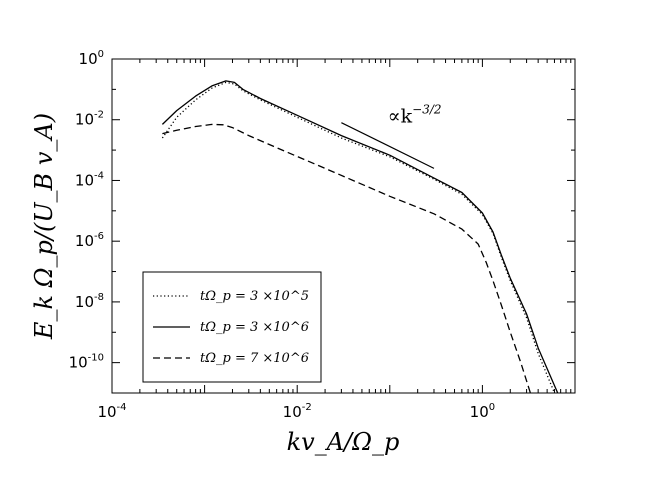 This screenshot has height=491, width=654. I want to click on y-tick-label-exp: -8, so click(99, 297).